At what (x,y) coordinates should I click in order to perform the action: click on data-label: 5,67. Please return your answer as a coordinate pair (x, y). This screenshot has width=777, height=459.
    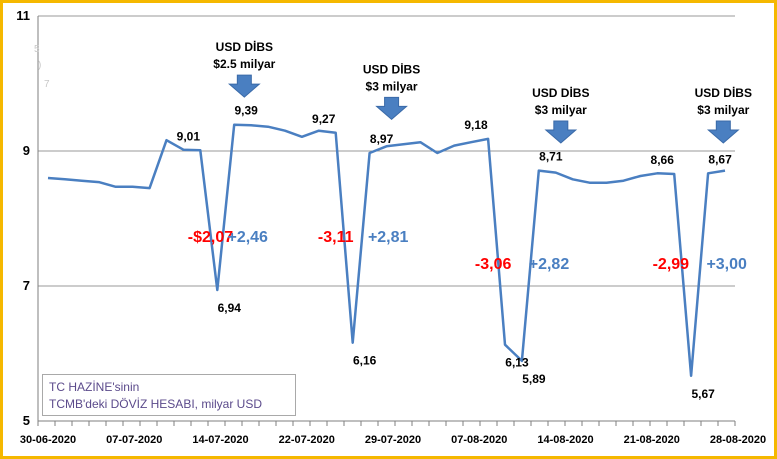
    Looking at the image, I should click on (703, 394).